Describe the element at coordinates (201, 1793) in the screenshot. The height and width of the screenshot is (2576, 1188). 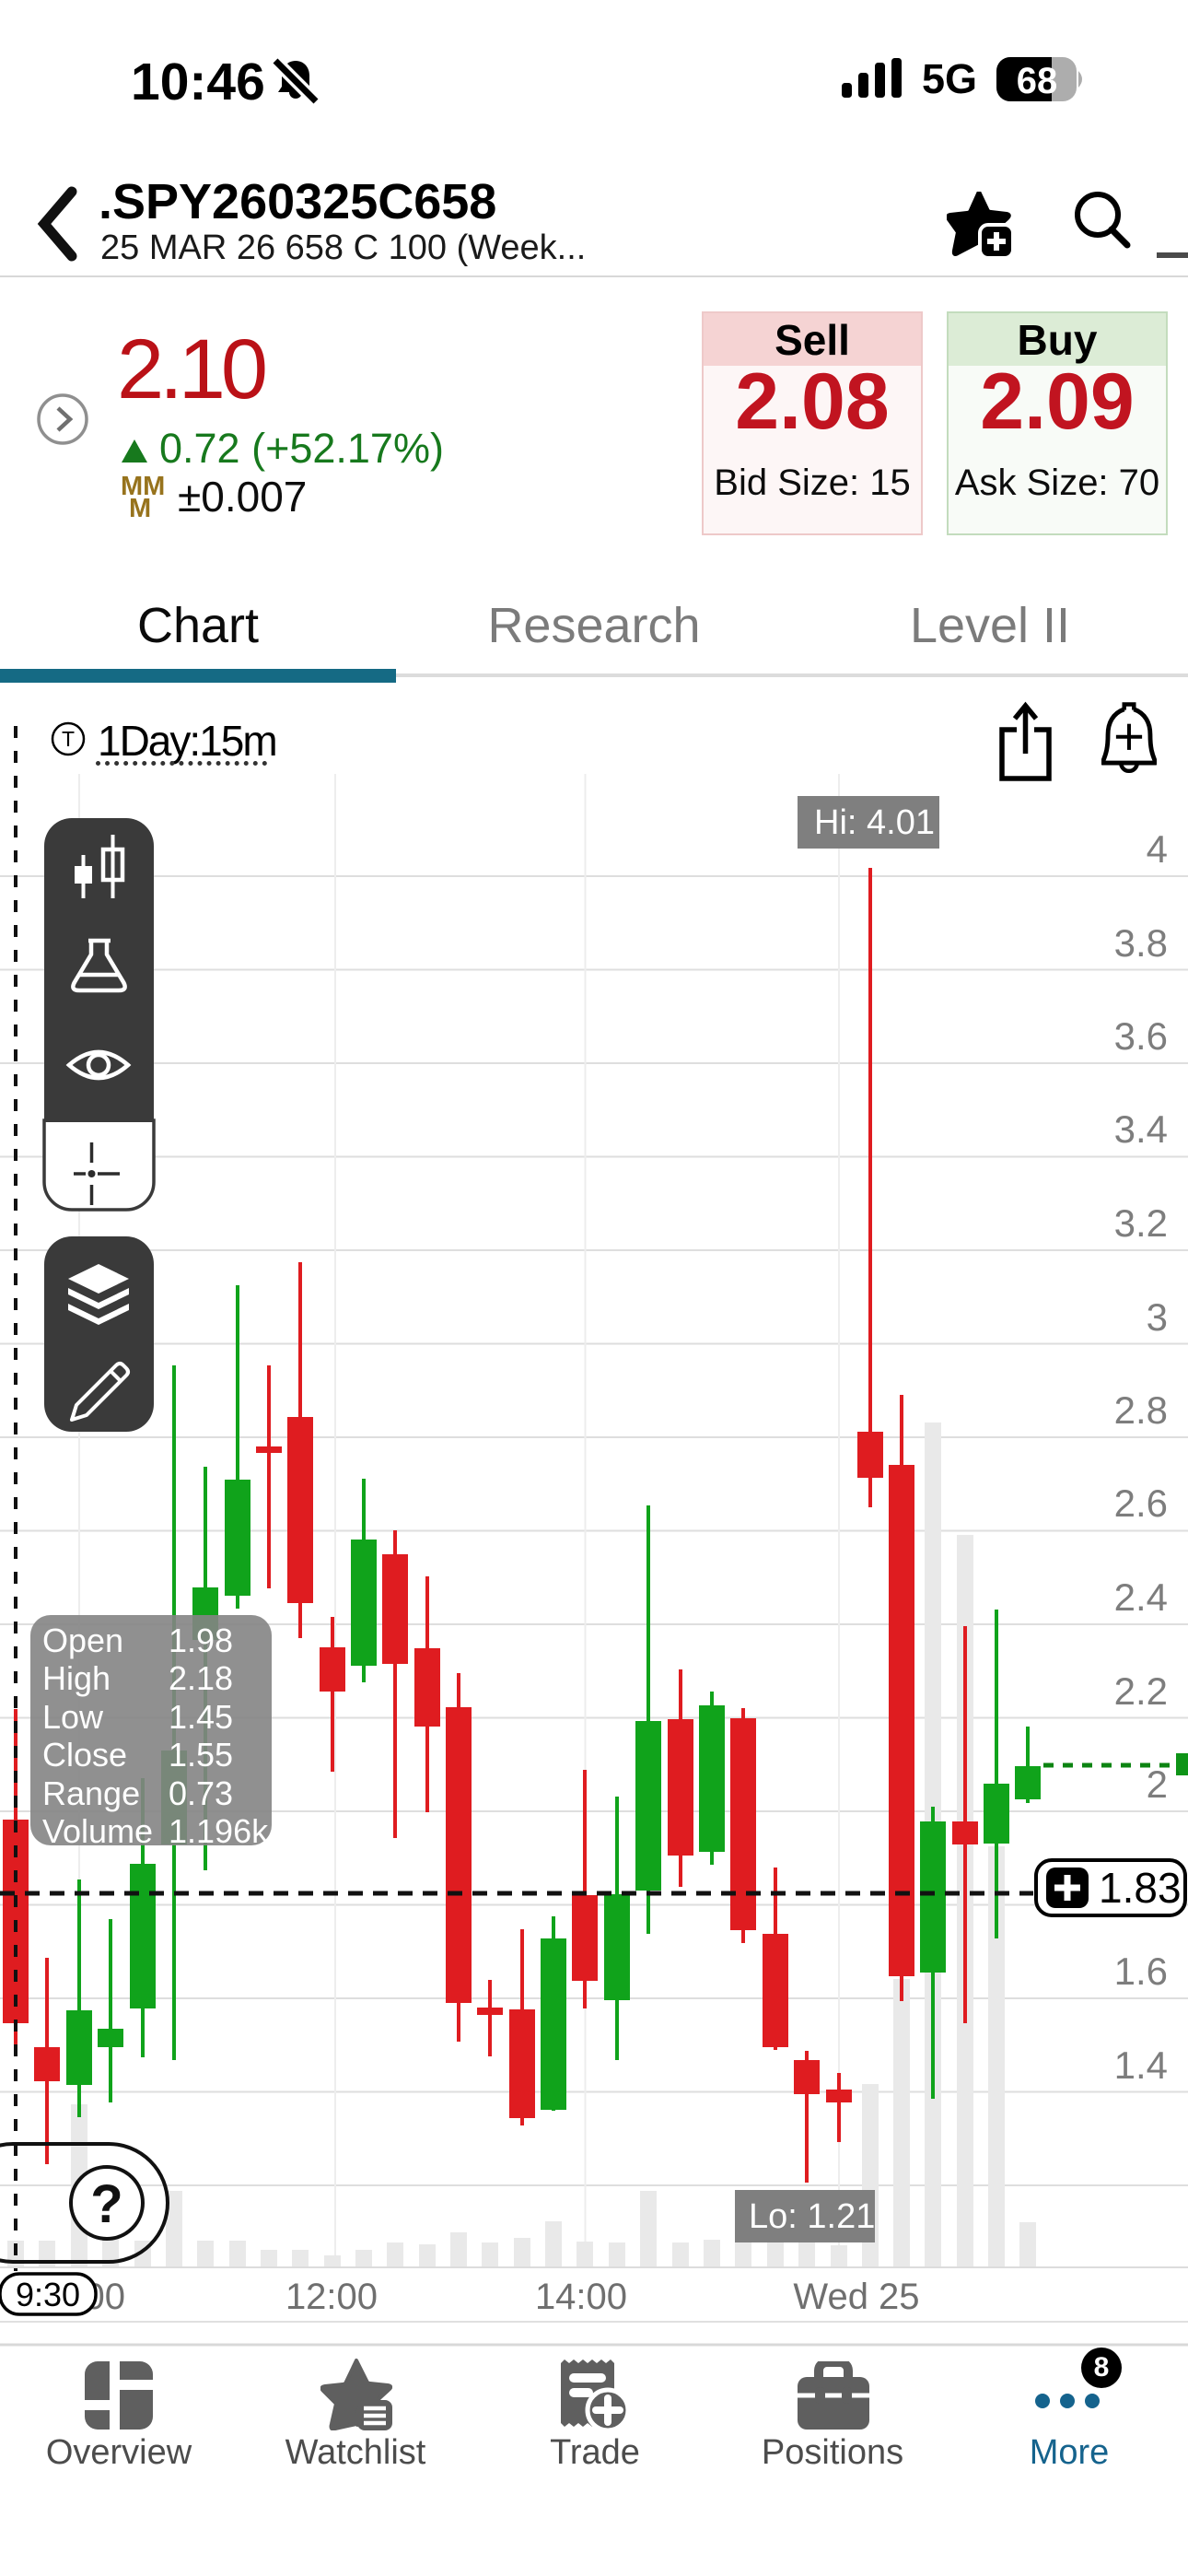
I see `svg-text: 0.73` at that location.